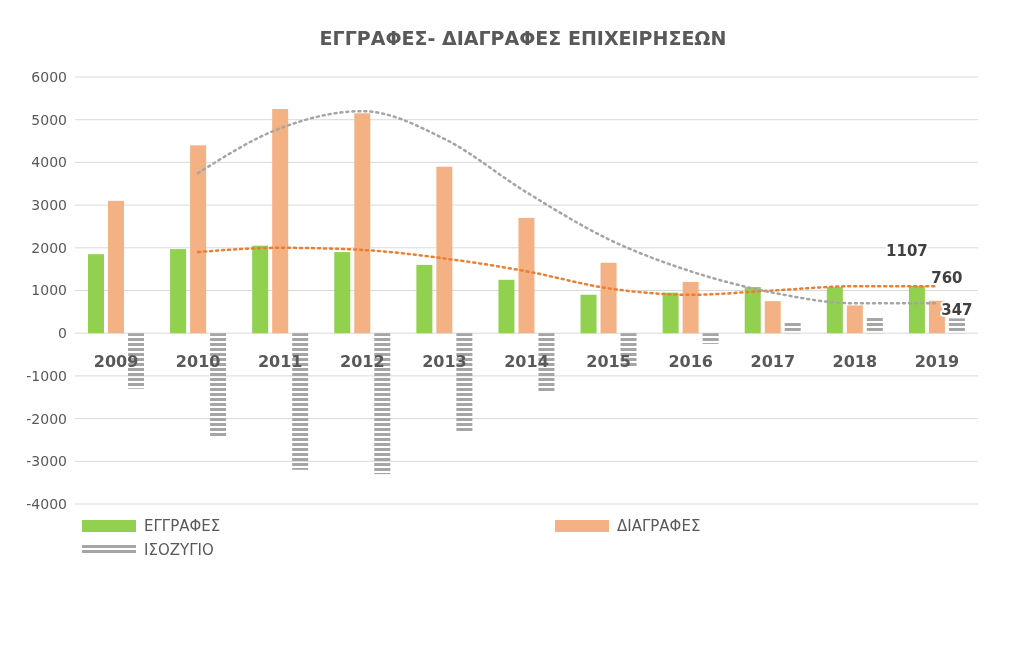 This screenshot has width=1027, height=647. I want to click on y-tick-label: 2000, so click(49, 247).